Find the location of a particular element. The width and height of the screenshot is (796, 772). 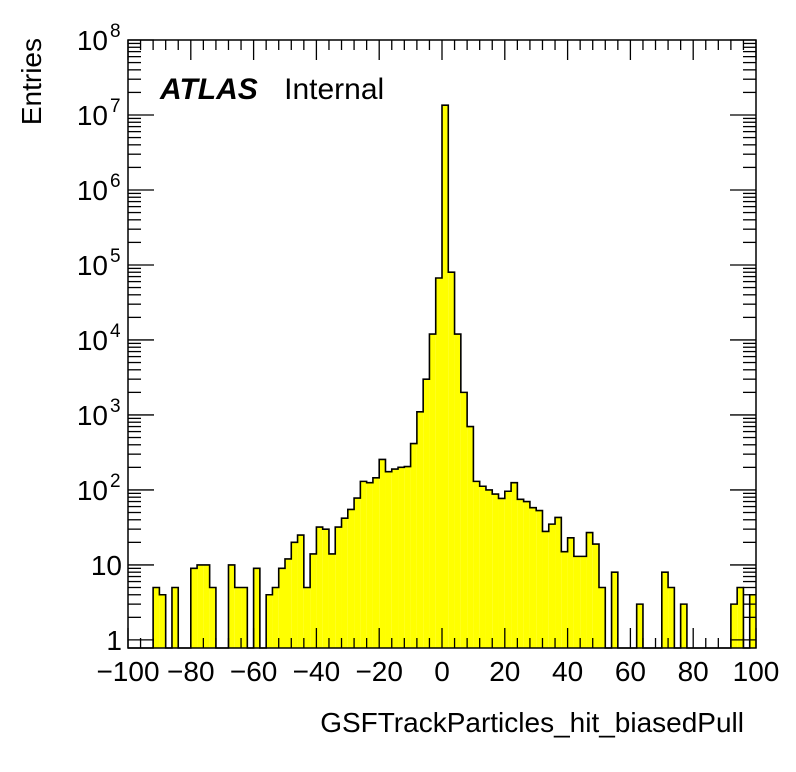

y-tick-exponent: 6 is located at coordinates (115, 181).